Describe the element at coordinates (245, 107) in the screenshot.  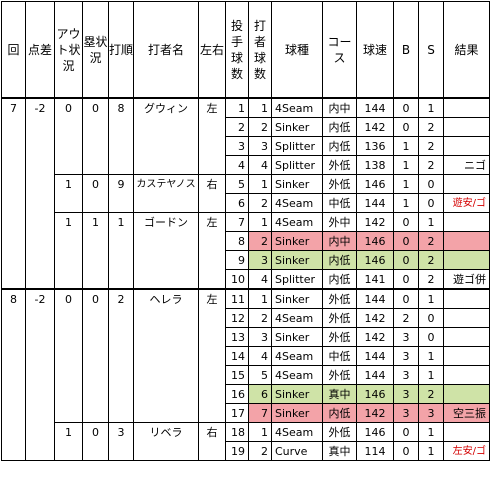
I see `table-row: 7 -2 0 0 8 グウィン左 1 1 4Seam 内中 144 0 1` at that location.